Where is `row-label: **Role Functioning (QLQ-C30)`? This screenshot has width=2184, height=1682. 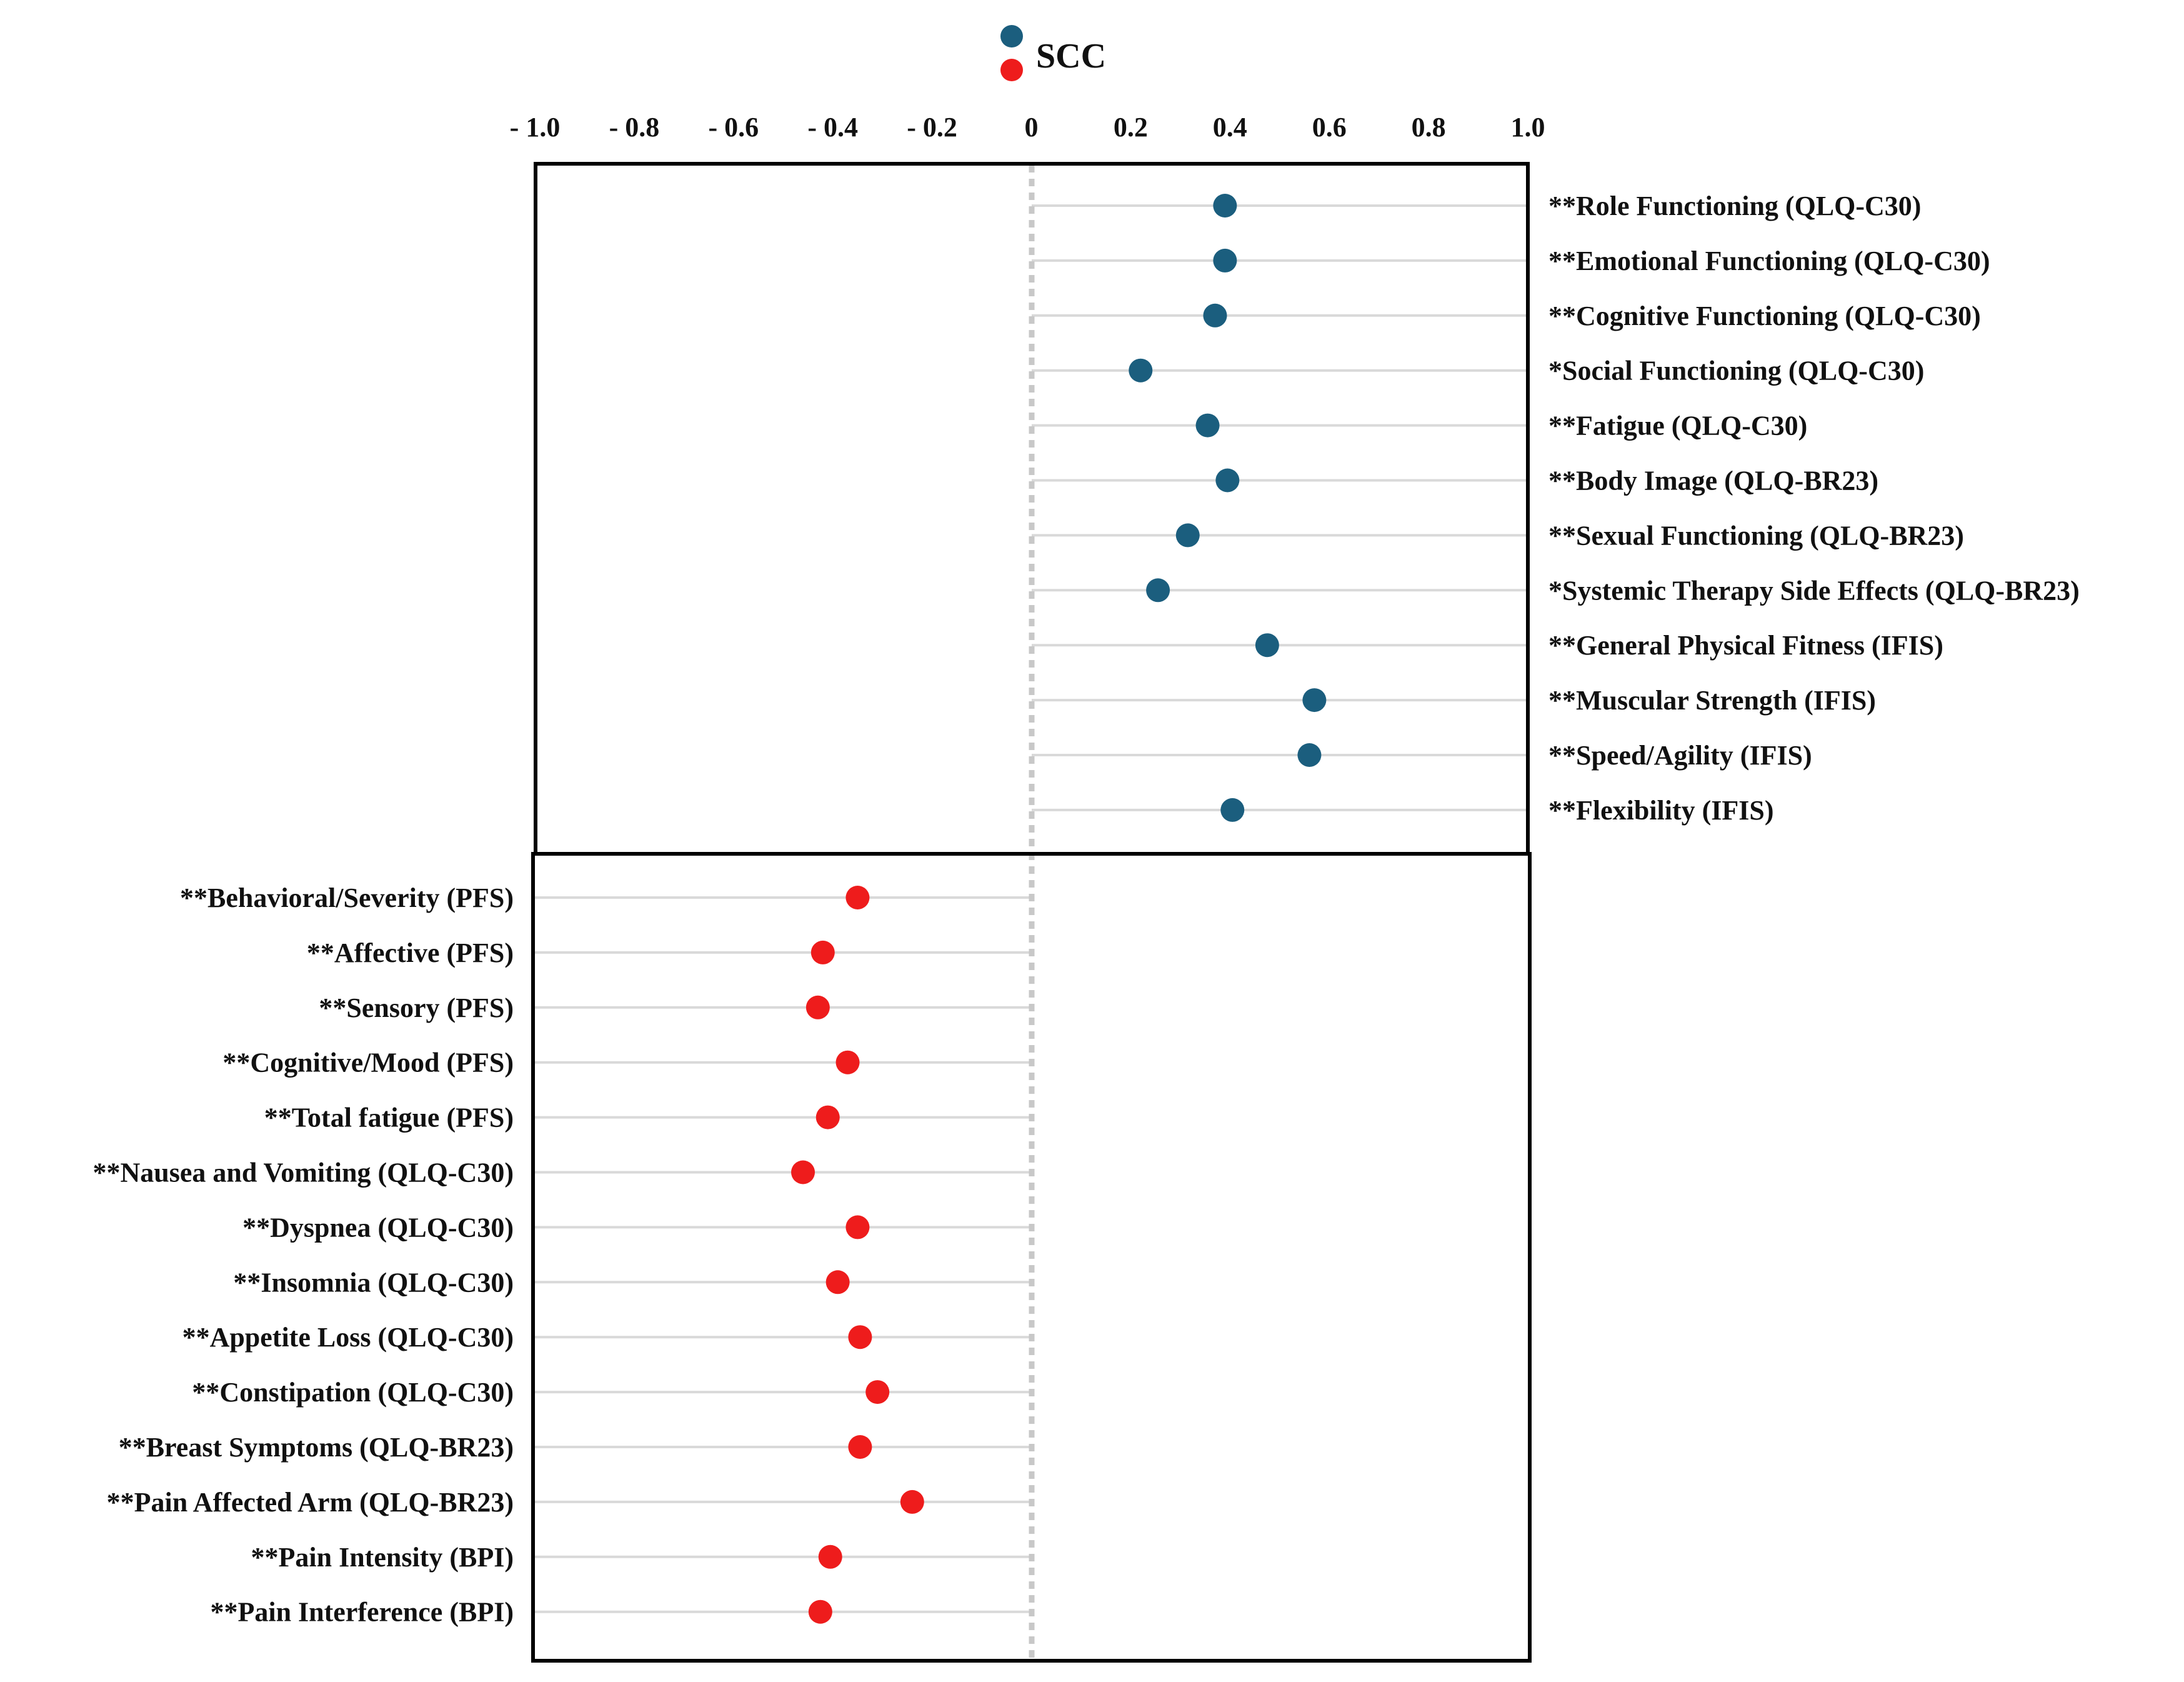 row-label: **Role Functioning (QLQ-C30) is located at coordinates (1734, 206).